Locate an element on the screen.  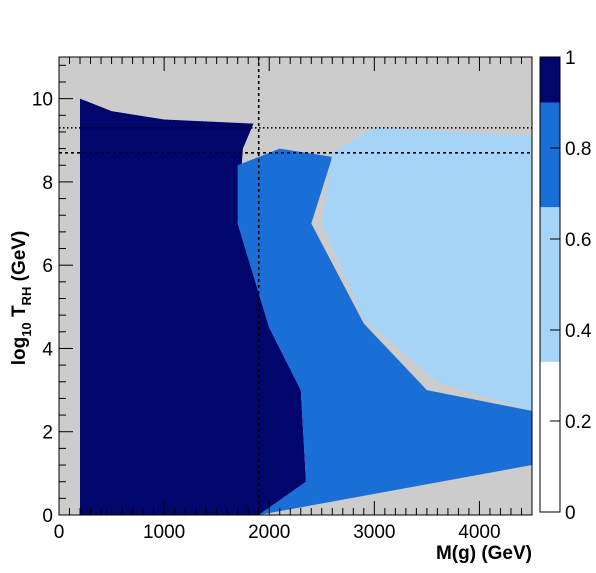
x-tick-label: 2000 is located at coordinates (269, 532).